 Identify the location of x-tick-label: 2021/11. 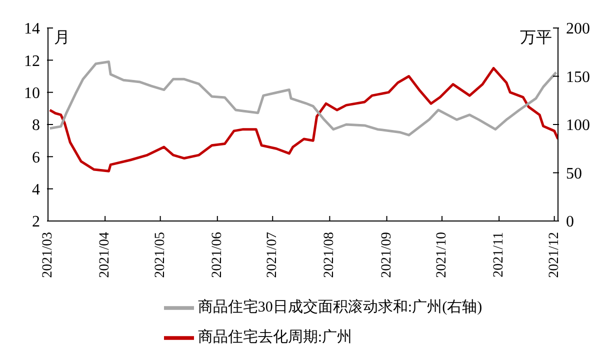
(499, 255).